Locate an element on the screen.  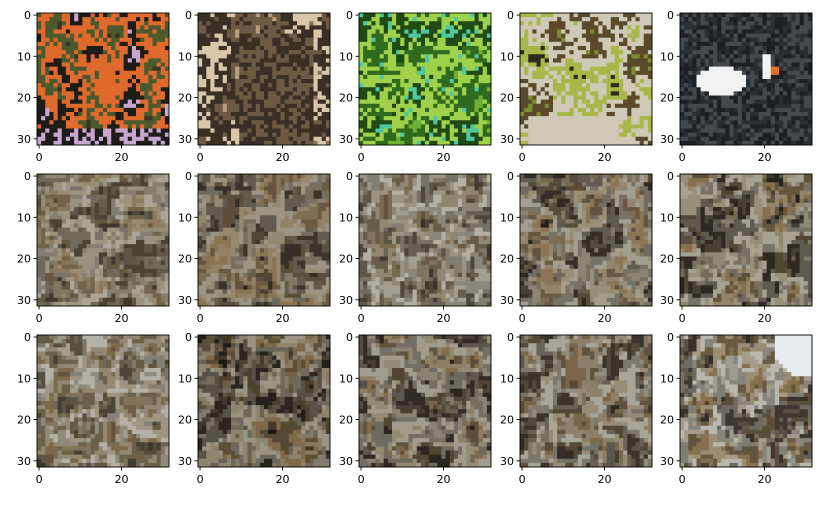
image-panel-r0-c4: 0 10 20 30 0 20 is located at coordinates (736, 86).